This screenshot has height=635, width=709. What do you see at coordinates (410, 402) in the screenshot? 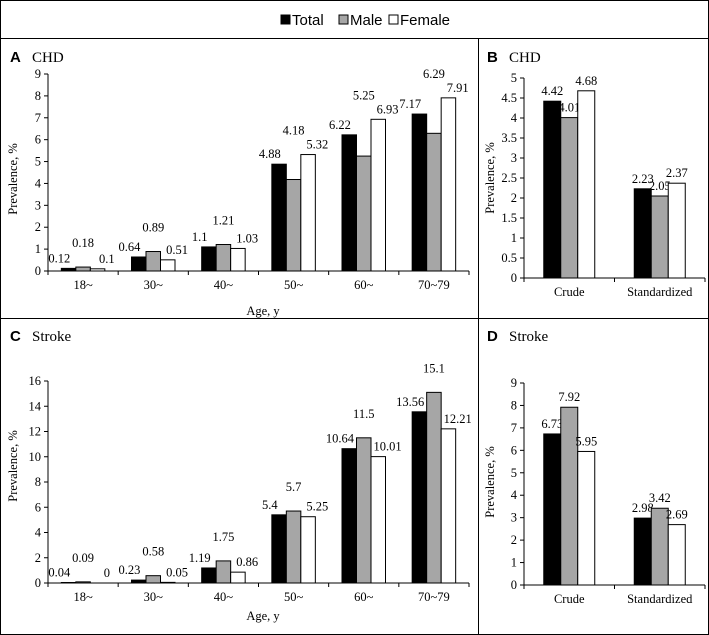
I see `data-label-total: 13.56` at bounding box center [410, 402].